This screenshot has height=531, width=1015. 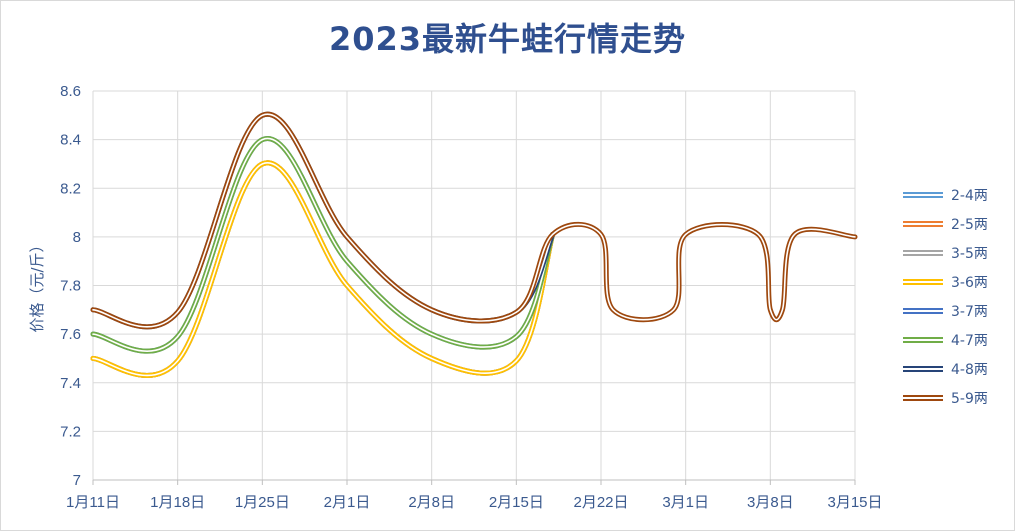 What do you see at coordinates (70, 383) in the screenshot?
I see `y-tick-label: 7.4` at bounding box center [70, 383].